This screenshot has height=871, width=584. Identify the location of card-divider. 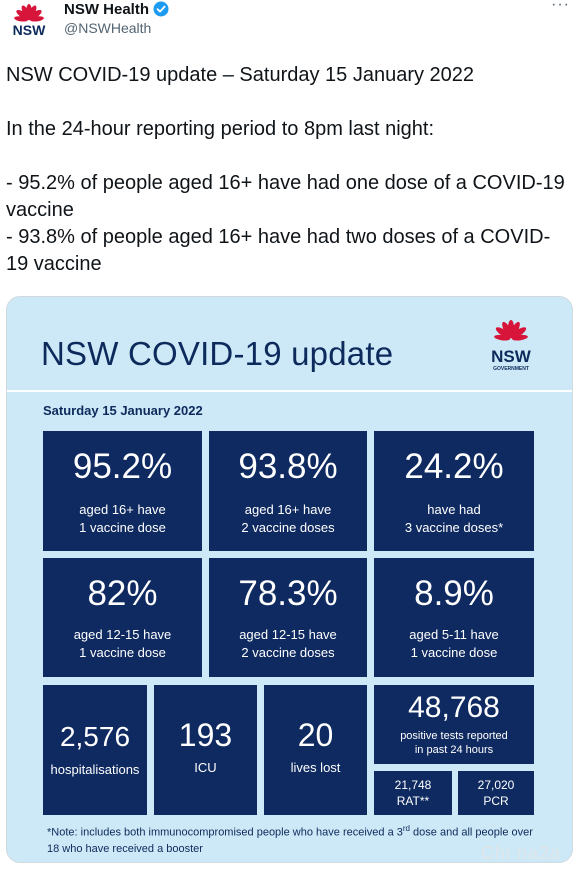
(289, 391).